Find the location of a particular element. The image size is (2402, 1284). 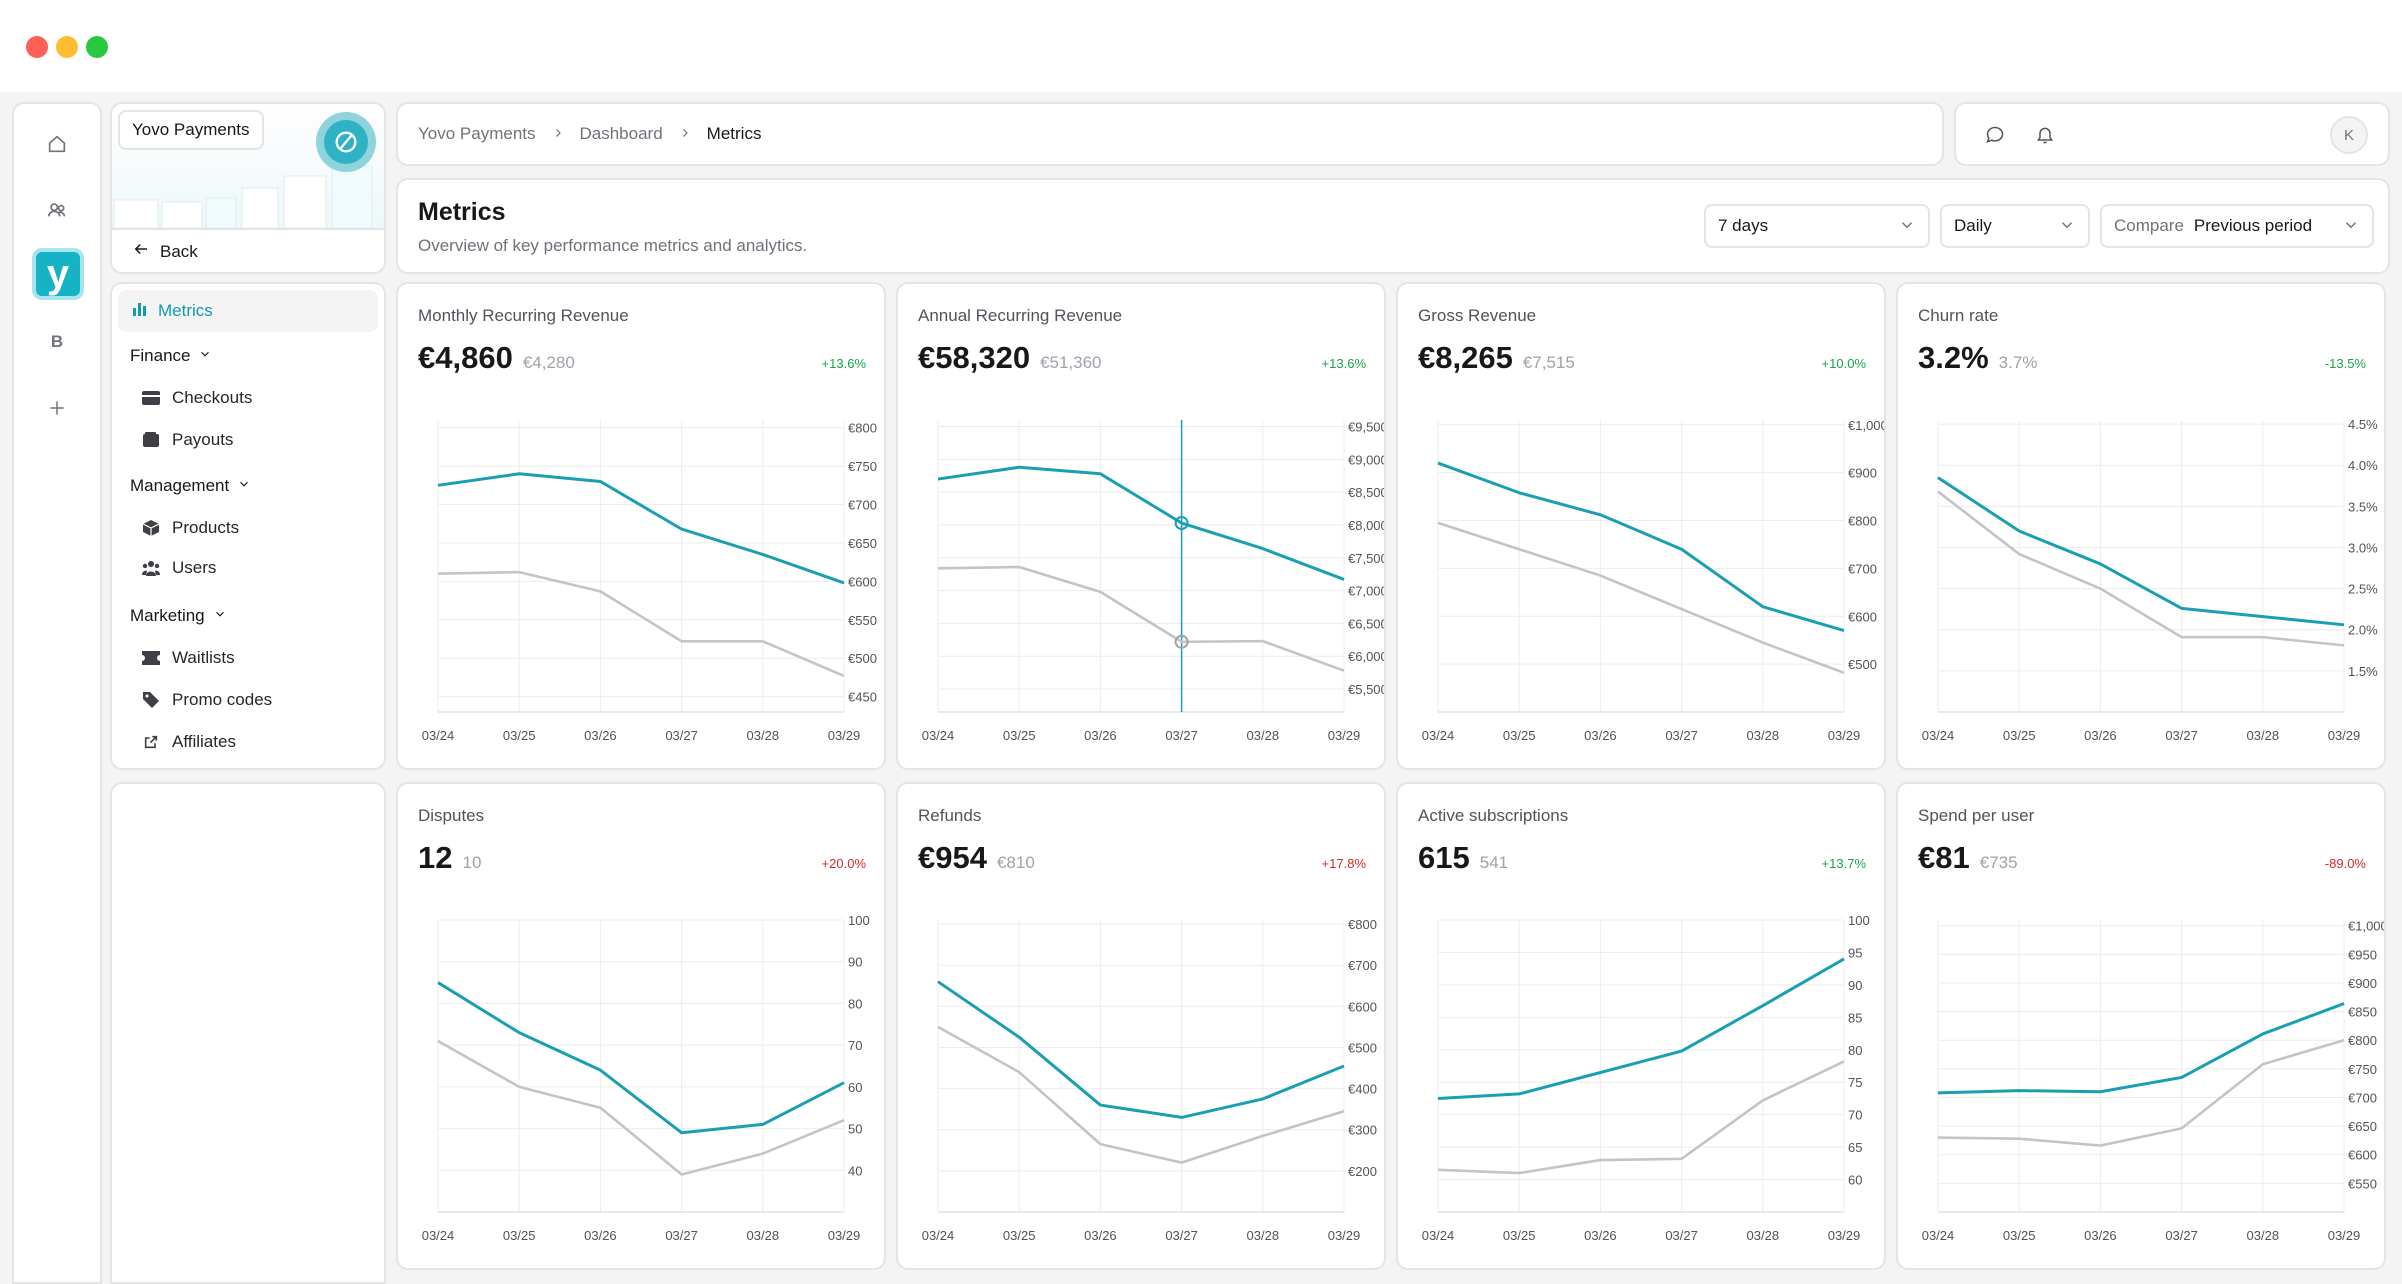

breadcrumb-item: Dashboard is located at coordinates (621, 133).